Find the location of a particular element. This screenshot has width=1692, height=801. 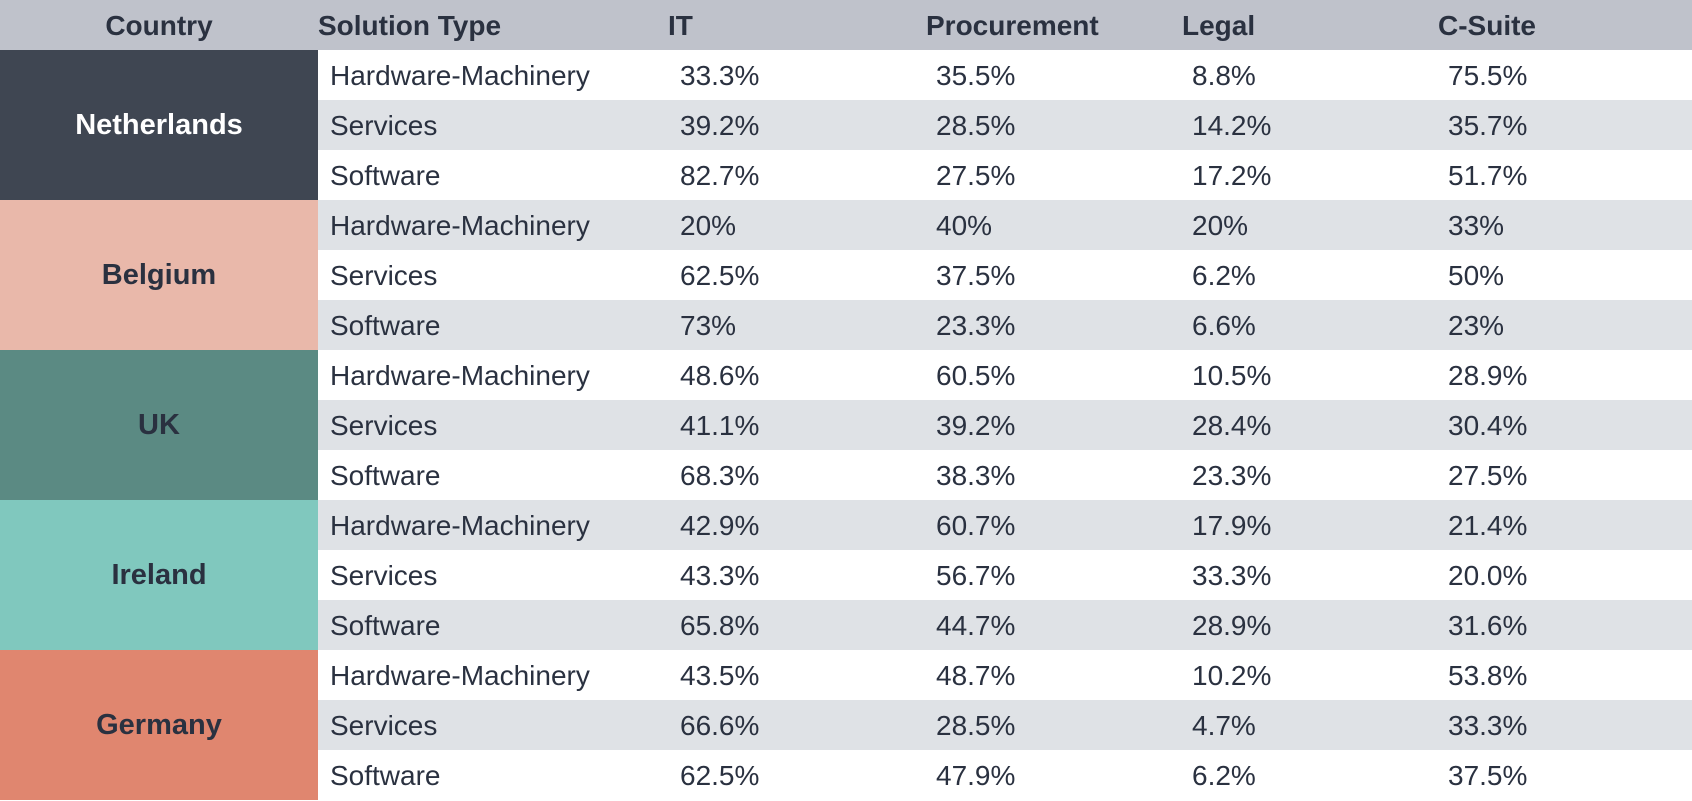

country-cell: Netherlands is located at coordinates (159, 125).